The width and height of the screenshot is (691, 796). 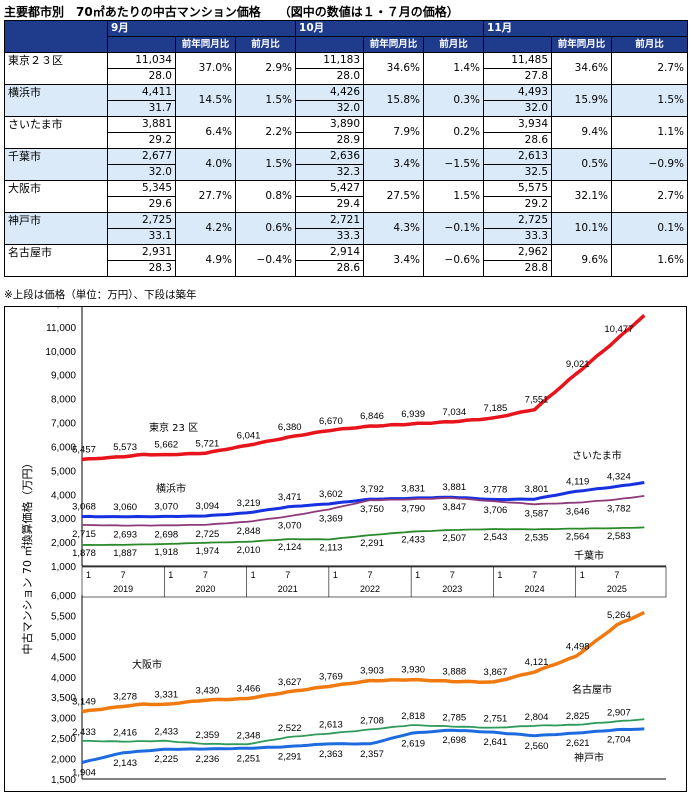 What do you see at coordinates (205, 228) in the screenshot?
I see `yoy-value: 4.2%` at bounding box center [205, 228].